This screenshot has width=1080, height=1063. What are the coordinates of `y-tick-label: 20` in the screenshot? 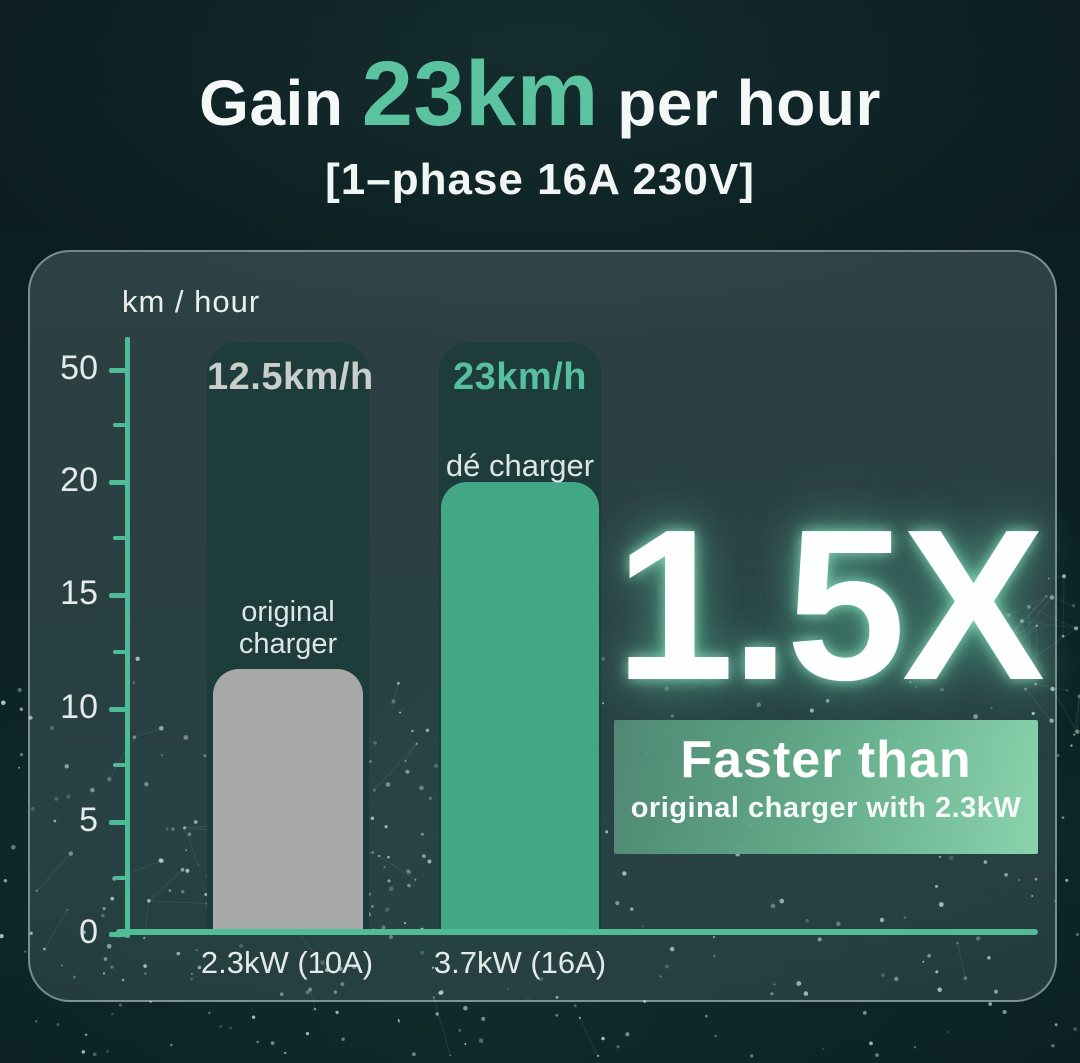 It's located at (79, 480).